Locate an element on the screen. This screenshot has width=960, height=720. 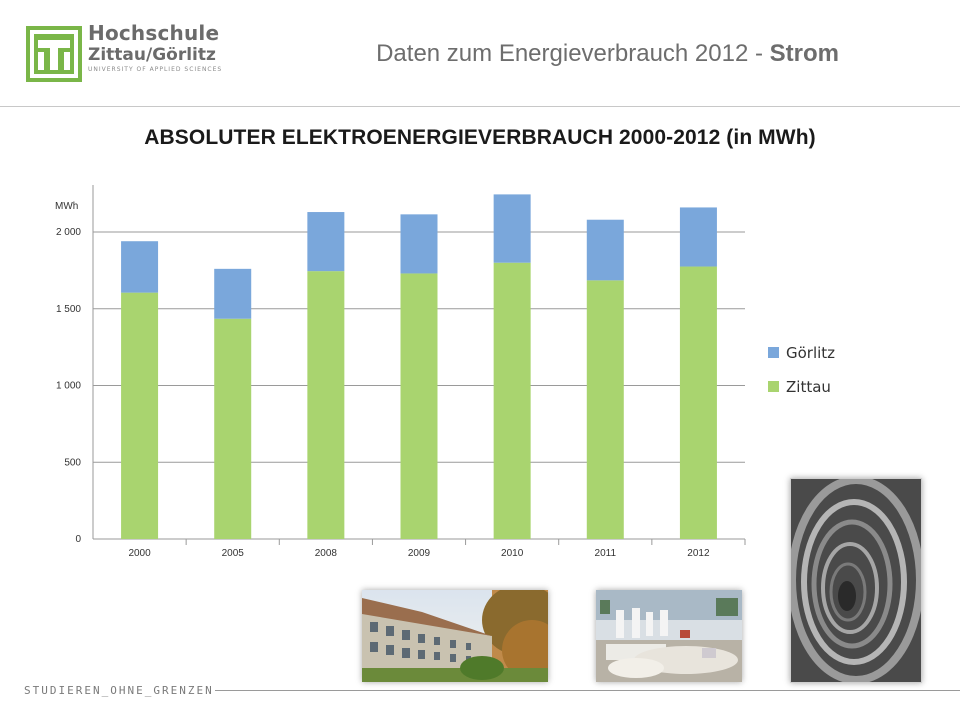
bar-zittau-2010 is located at coordinates (512, 400).